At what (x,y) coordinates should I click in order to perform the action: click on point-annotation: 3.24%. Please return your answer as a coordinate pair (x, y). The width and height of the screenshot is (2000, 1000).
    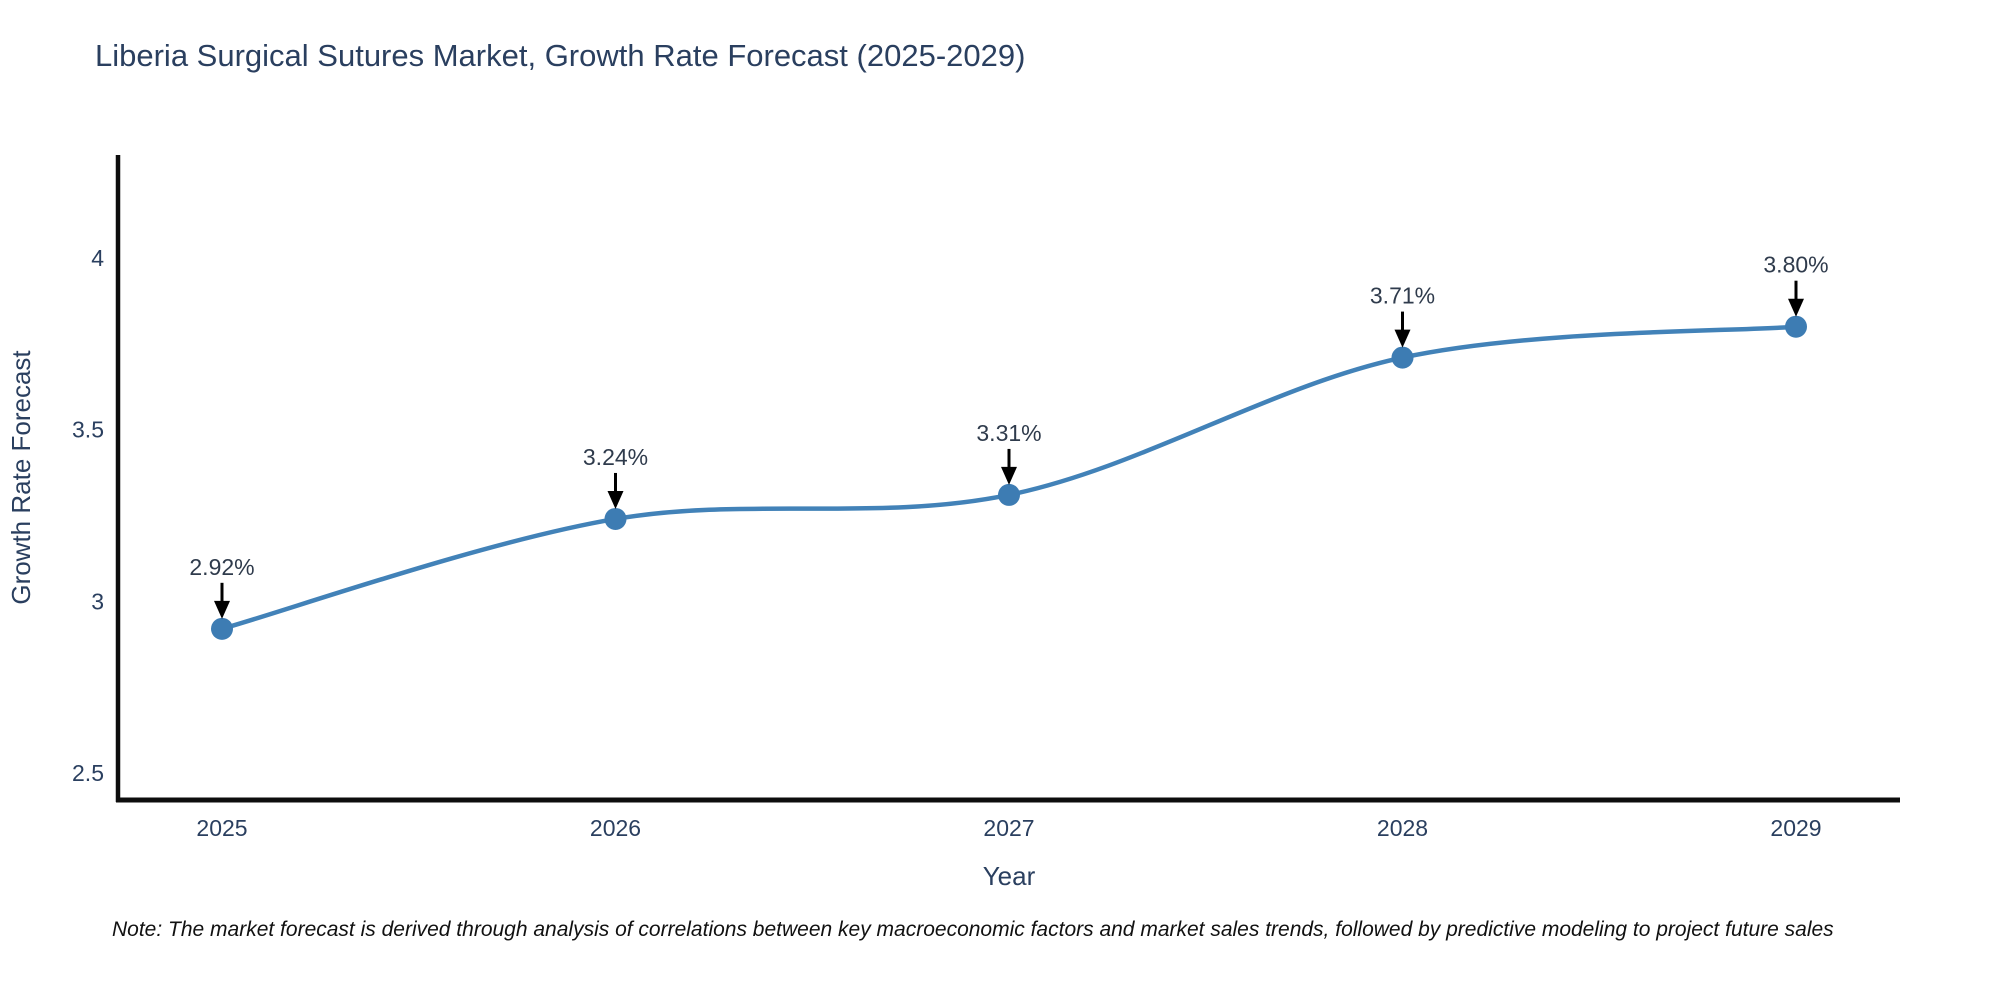
    Looking at the image, I should click on (615, 457).